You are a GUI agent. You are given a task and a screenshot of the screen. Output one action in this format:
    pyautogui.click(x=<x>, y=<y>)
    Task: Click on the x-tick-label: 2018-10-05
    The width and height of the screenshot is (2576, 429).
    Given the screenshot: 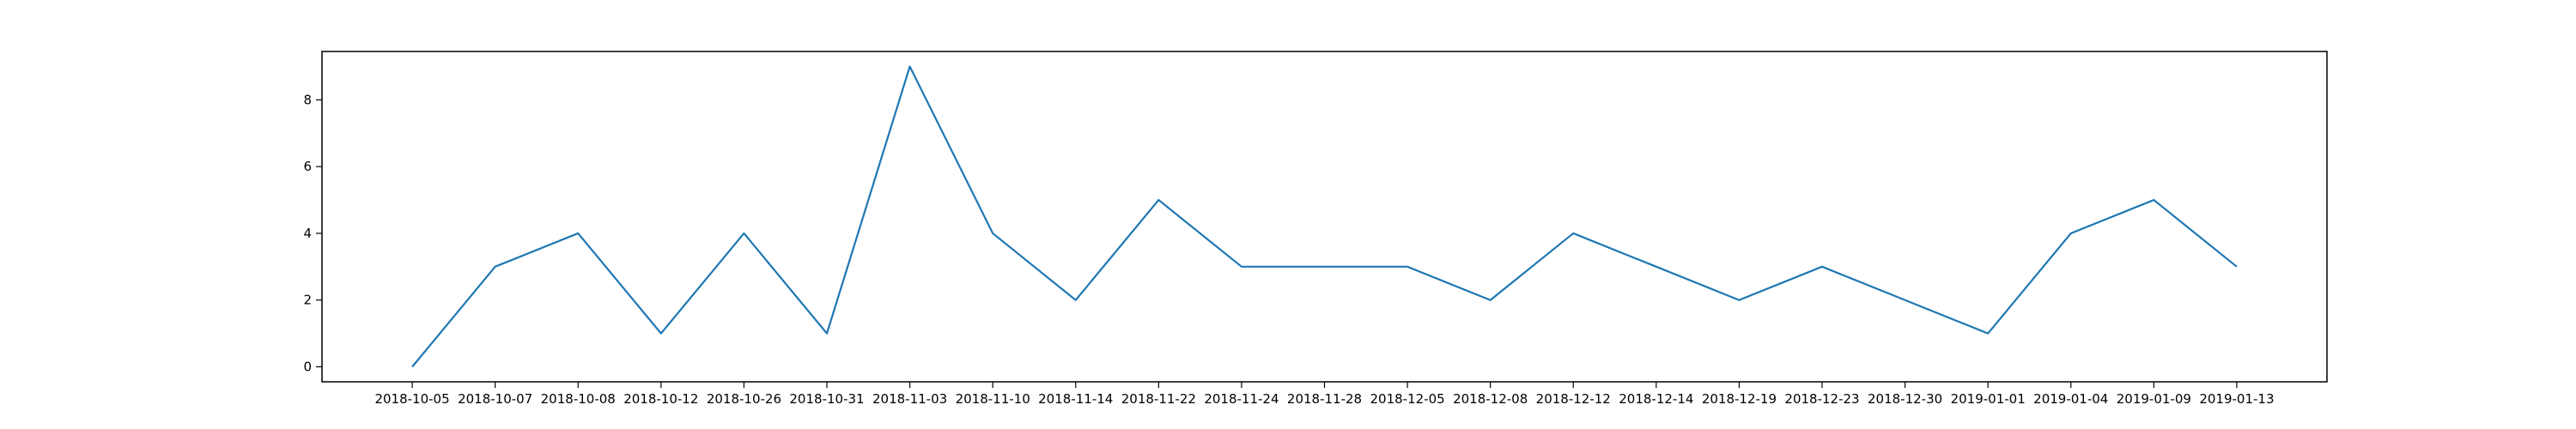 What is the action you would take?
    pyautogui.click(x=411, y=399)
    